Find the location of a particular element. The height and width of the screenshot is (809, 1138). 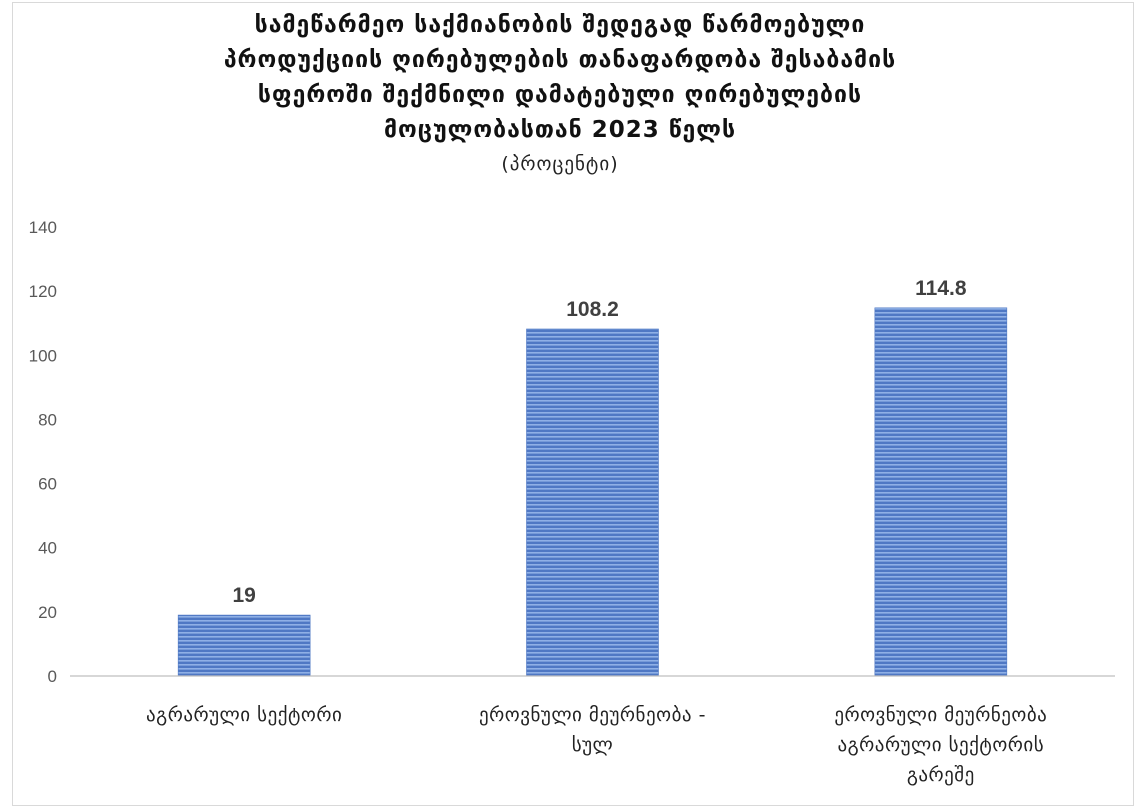

x-category-label: აგრარული სექტორი is located at coordinates (244, 715).